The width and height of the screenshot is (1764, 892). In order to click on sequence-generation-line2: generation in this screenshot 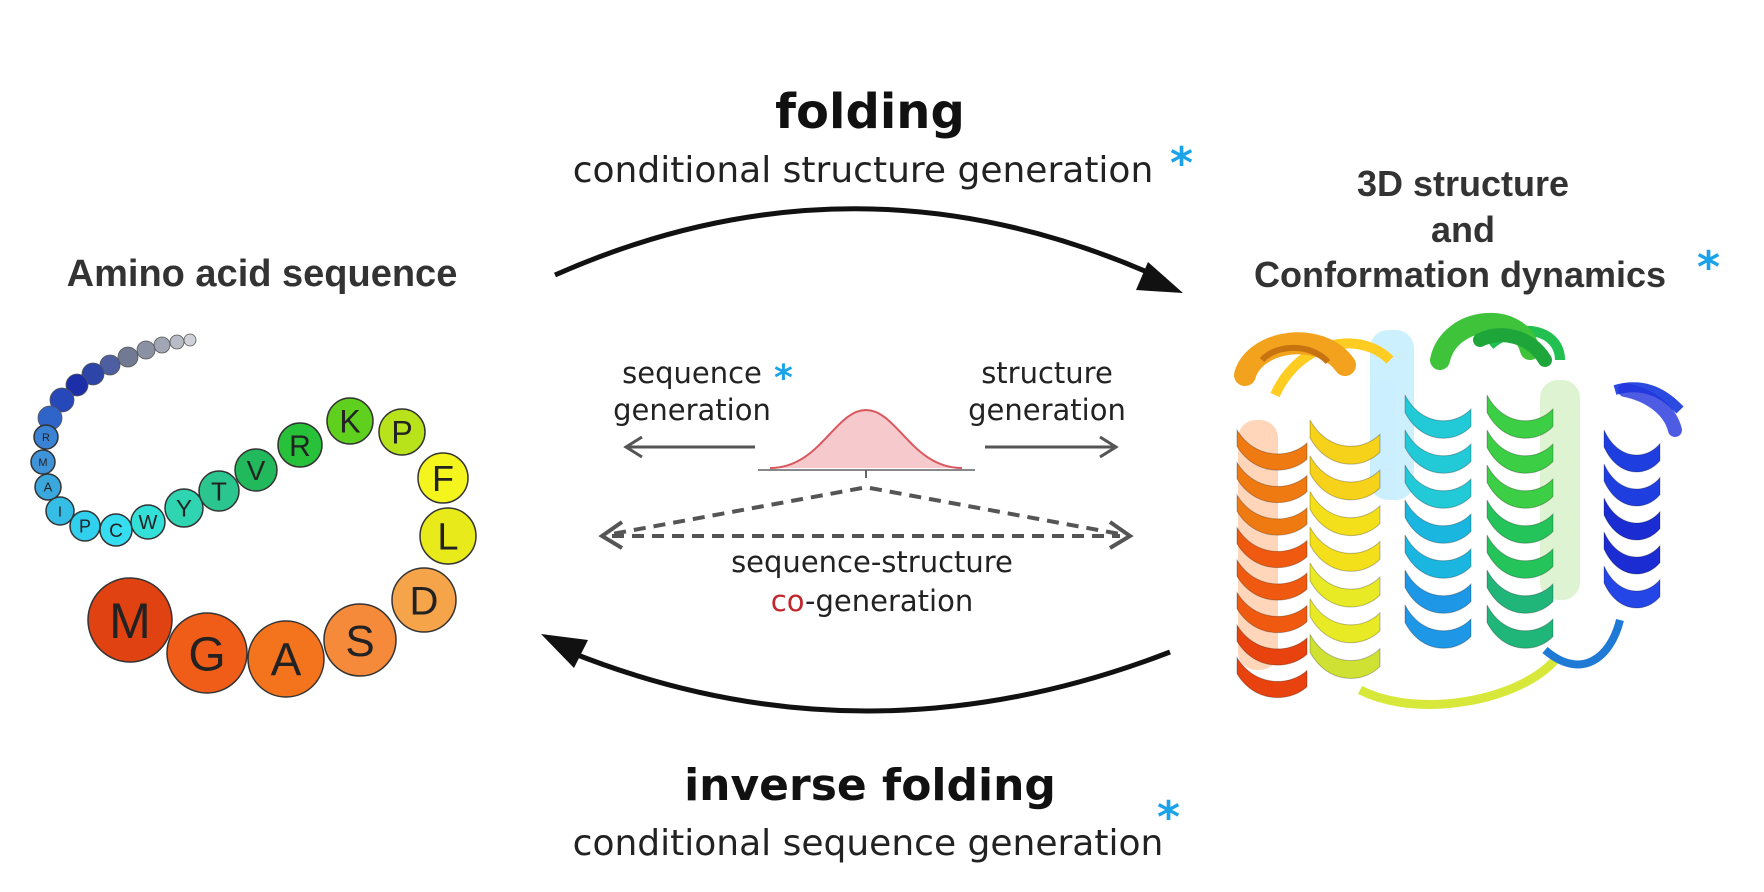, I will do `click(692, 410)`.